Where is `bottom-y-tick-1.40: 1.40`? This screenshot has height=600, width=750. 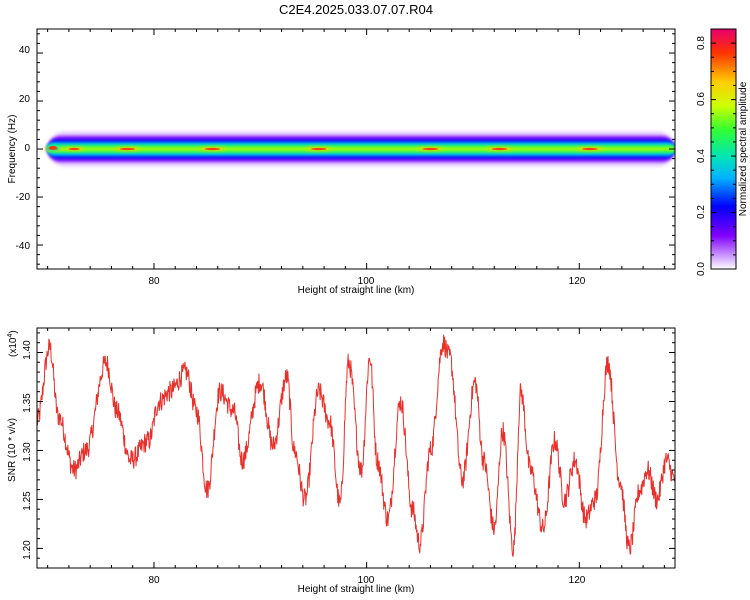 bottom-y-tick-1.40: 1.40 is located at coordinates (27, 350).